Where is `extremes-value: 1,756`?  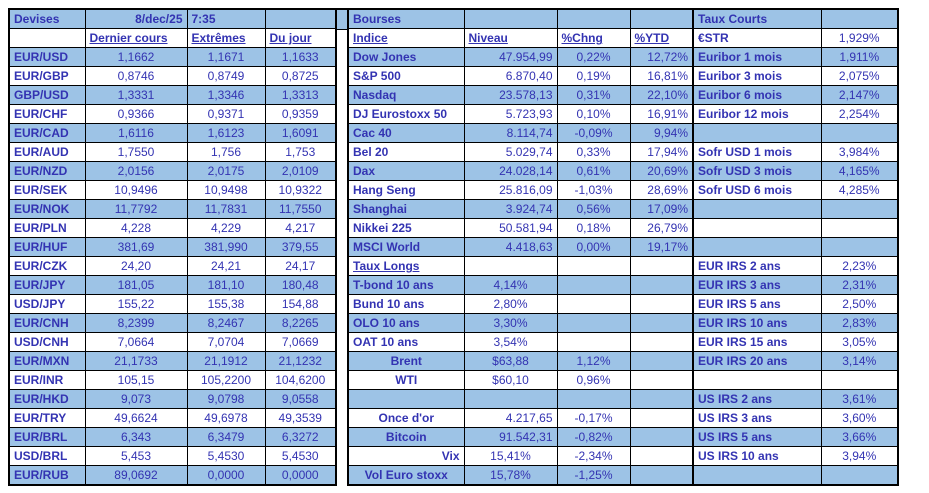
extremes-value: 1,756 is located at coordinates (226, 152).